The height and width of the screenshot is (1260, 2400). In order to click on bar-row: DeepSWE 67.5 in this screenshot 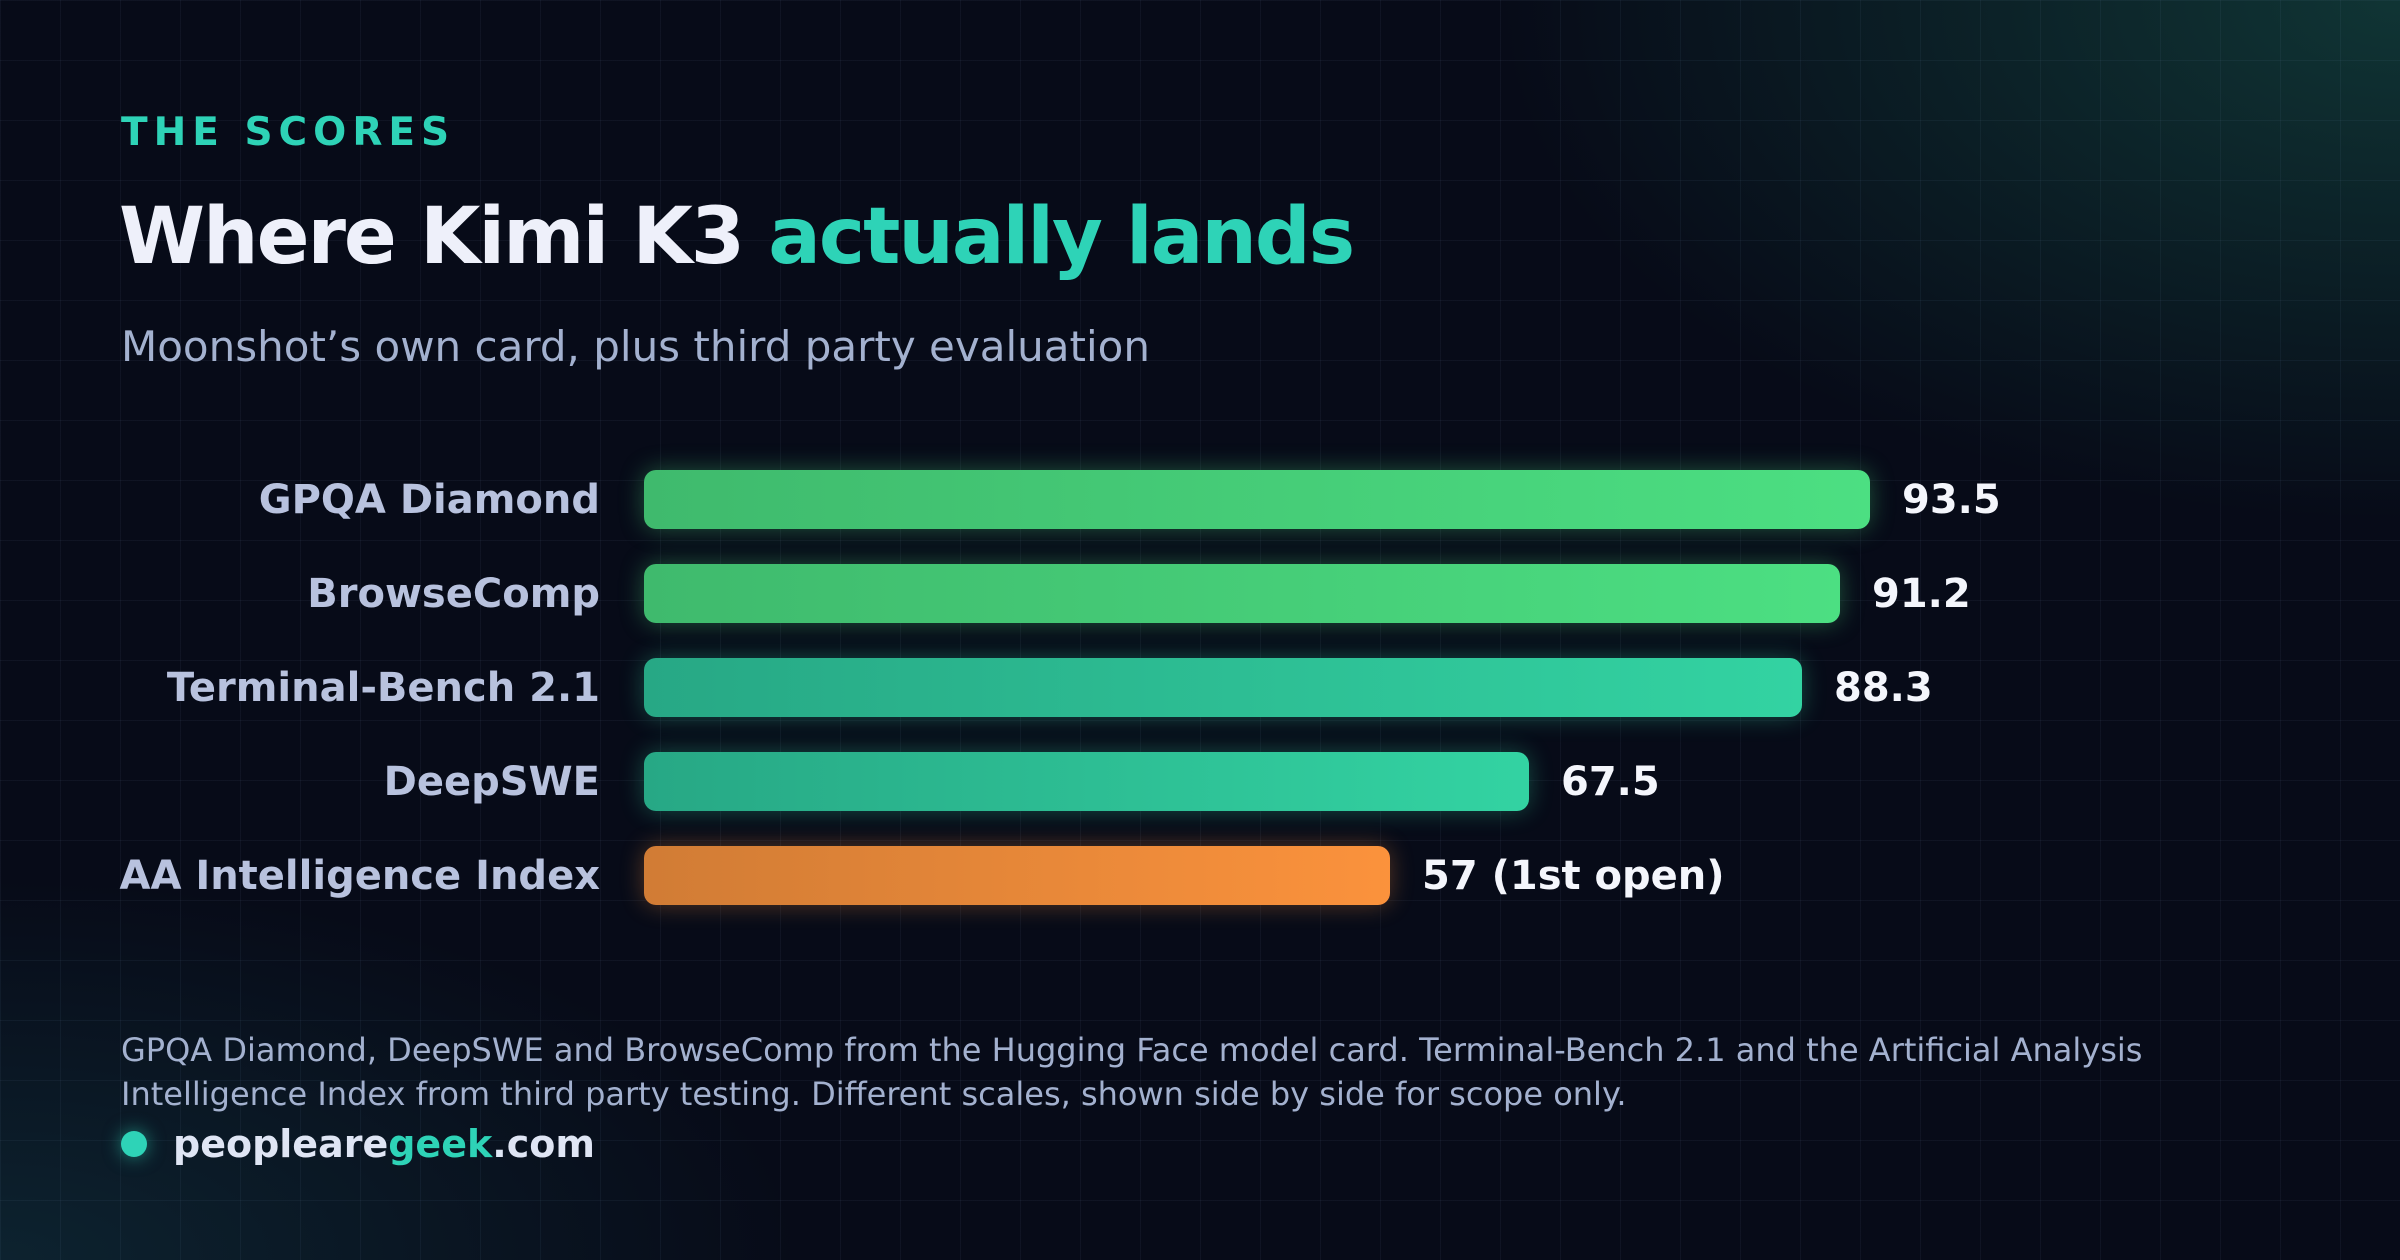, I will do `click(1200, 782)`.